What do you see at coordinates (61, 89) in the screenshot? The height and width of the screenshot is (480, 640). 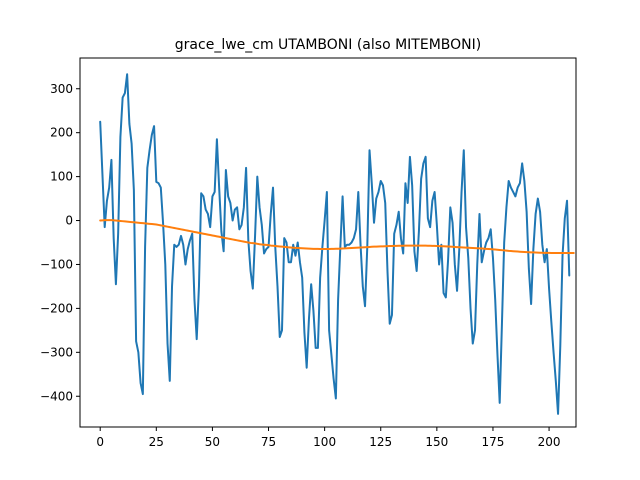 I see `y-tick-label: 300` at bounding box center [61, 89].